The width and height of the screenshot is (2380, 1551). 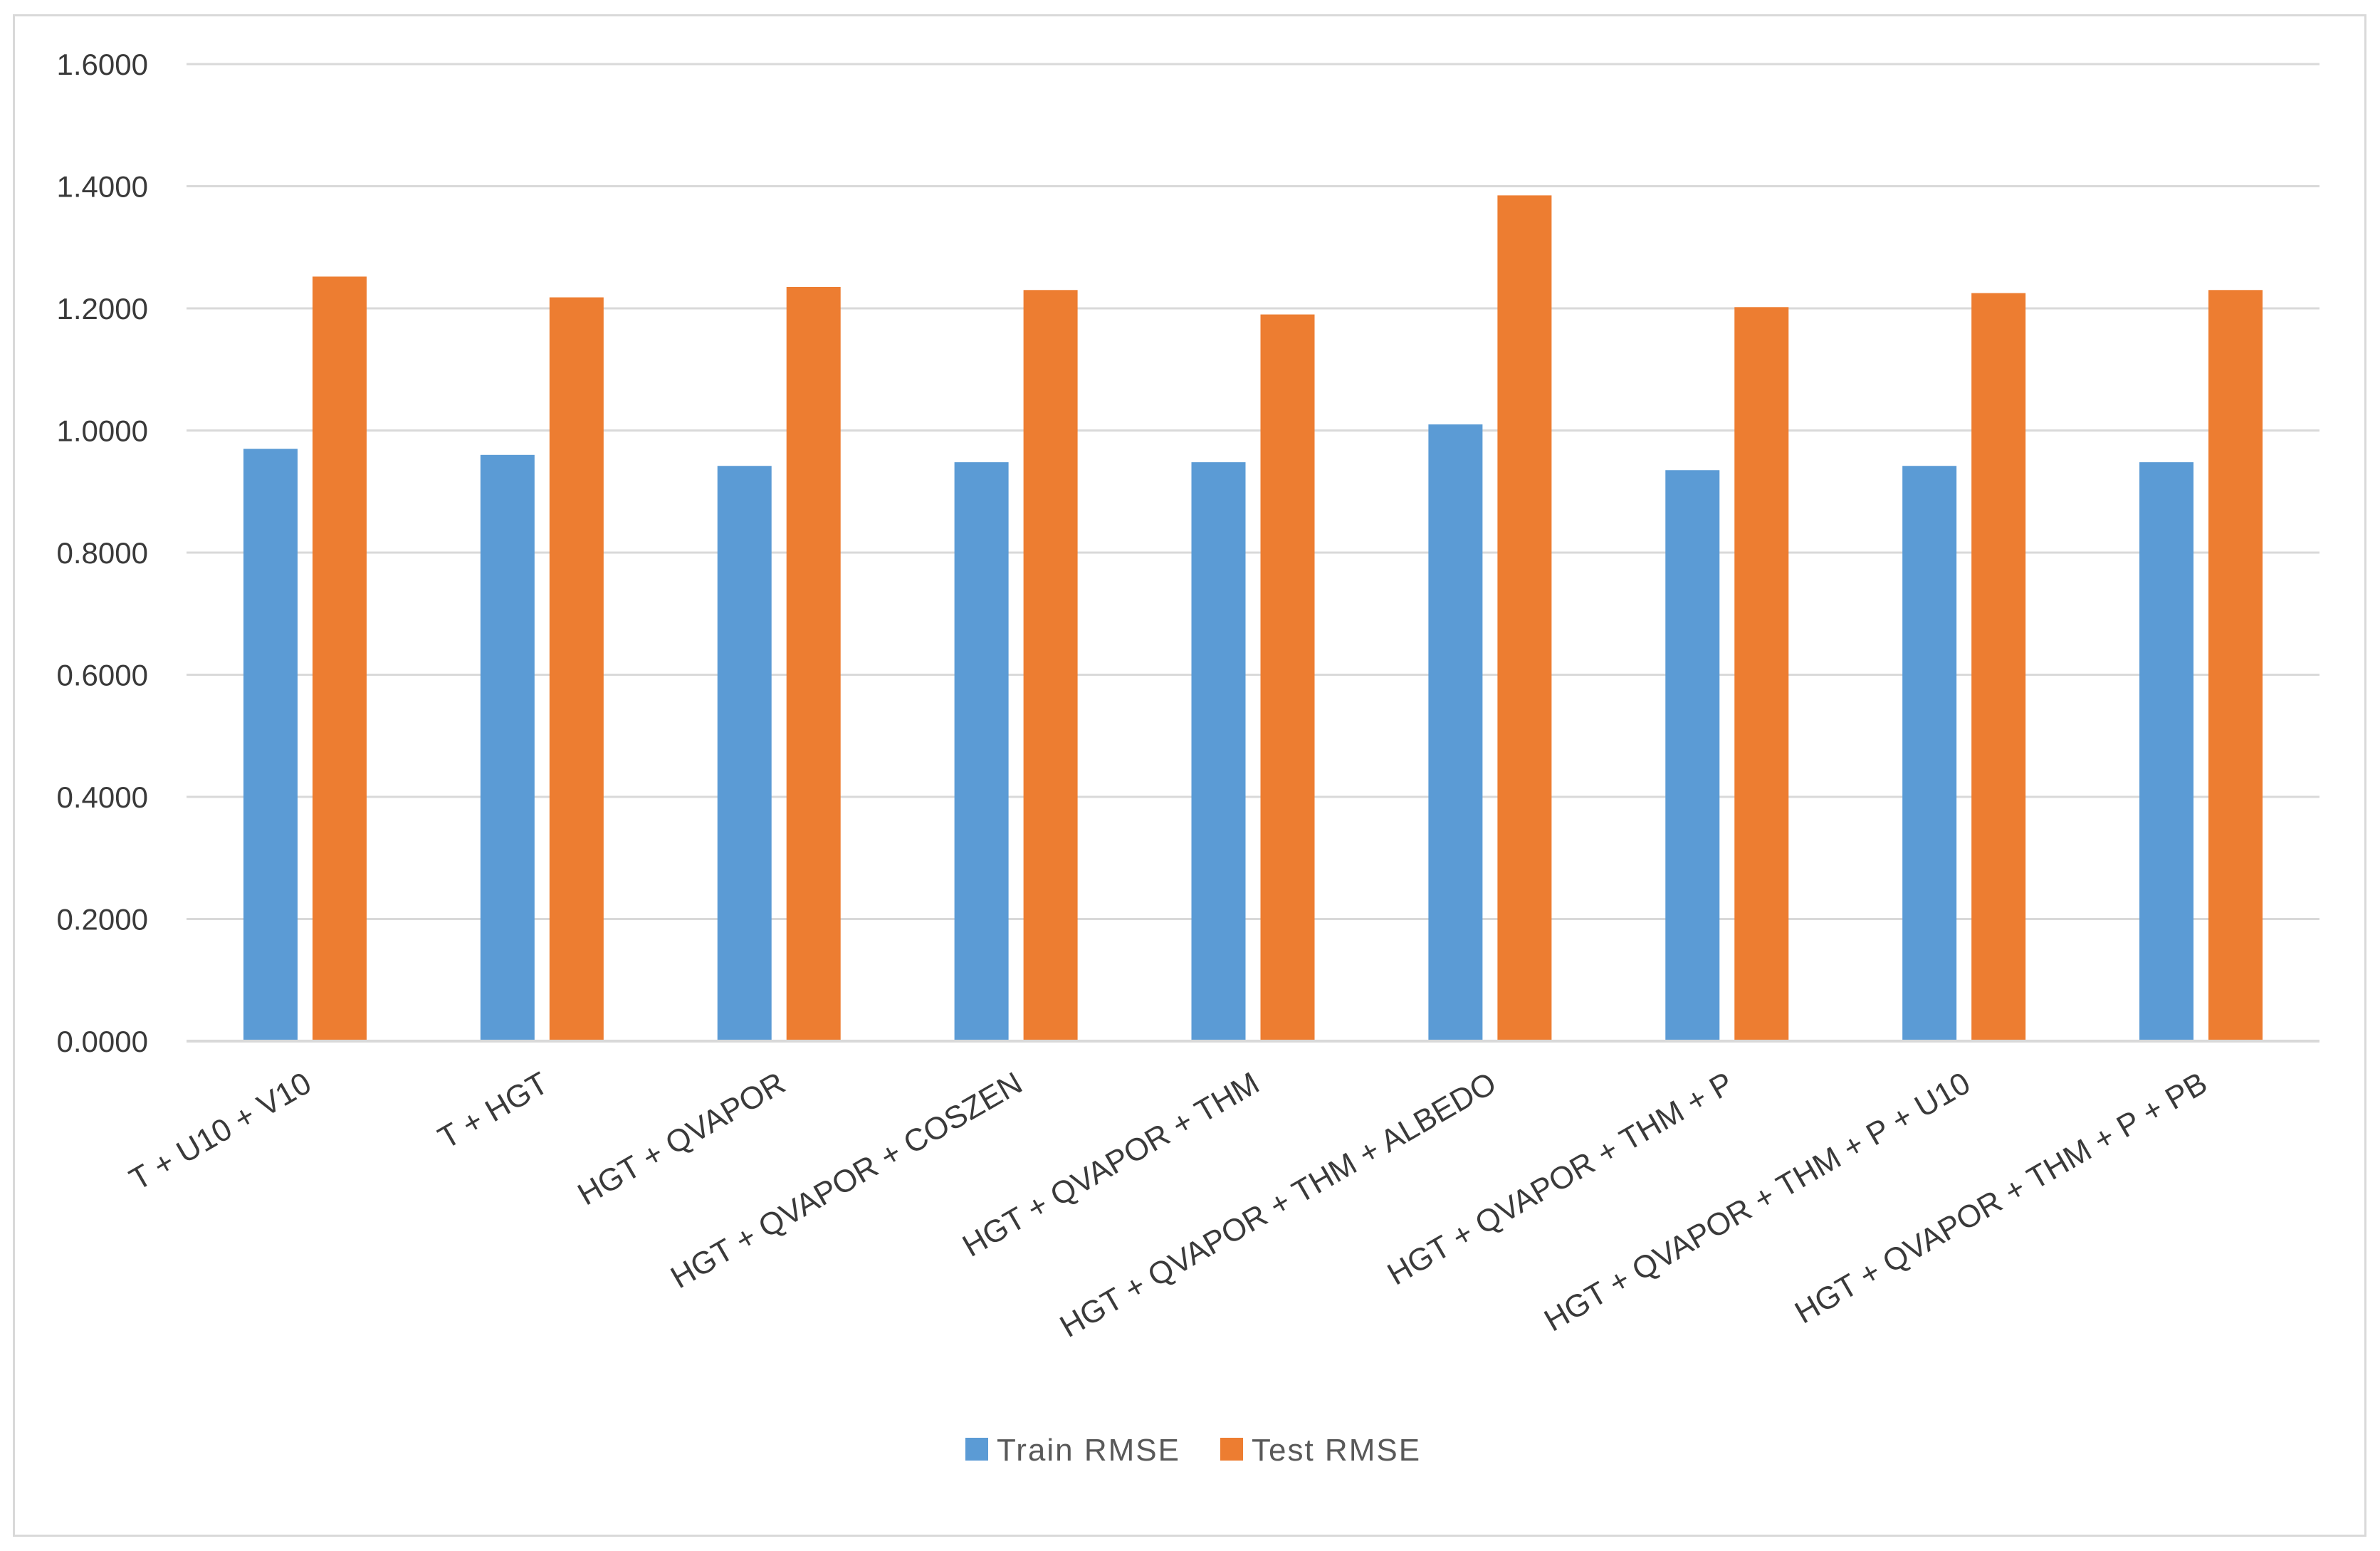 What do you see at coordinates (1193, 1451) in the screenshot?
I see `legend: Train RMSE Test RMSE` at bounding box center [1193, 1451].